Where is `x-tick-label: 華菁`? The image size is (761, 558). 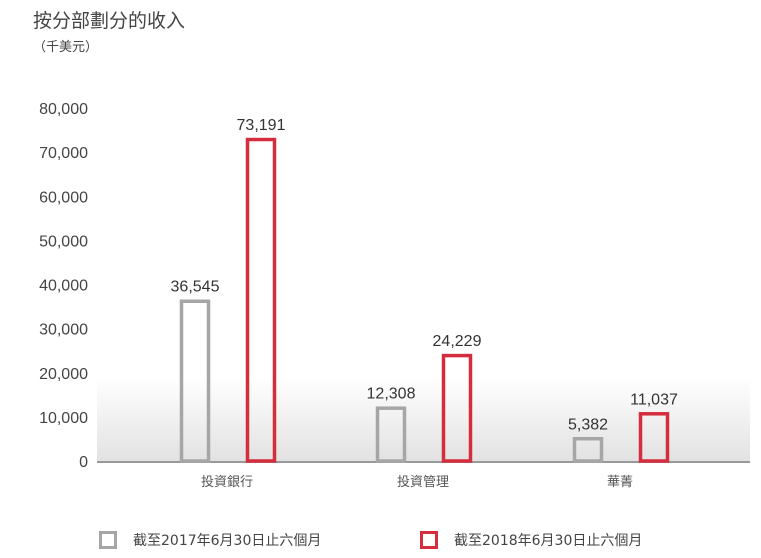
x-tick-label: 華菁 is located at coordinates (620, 482).